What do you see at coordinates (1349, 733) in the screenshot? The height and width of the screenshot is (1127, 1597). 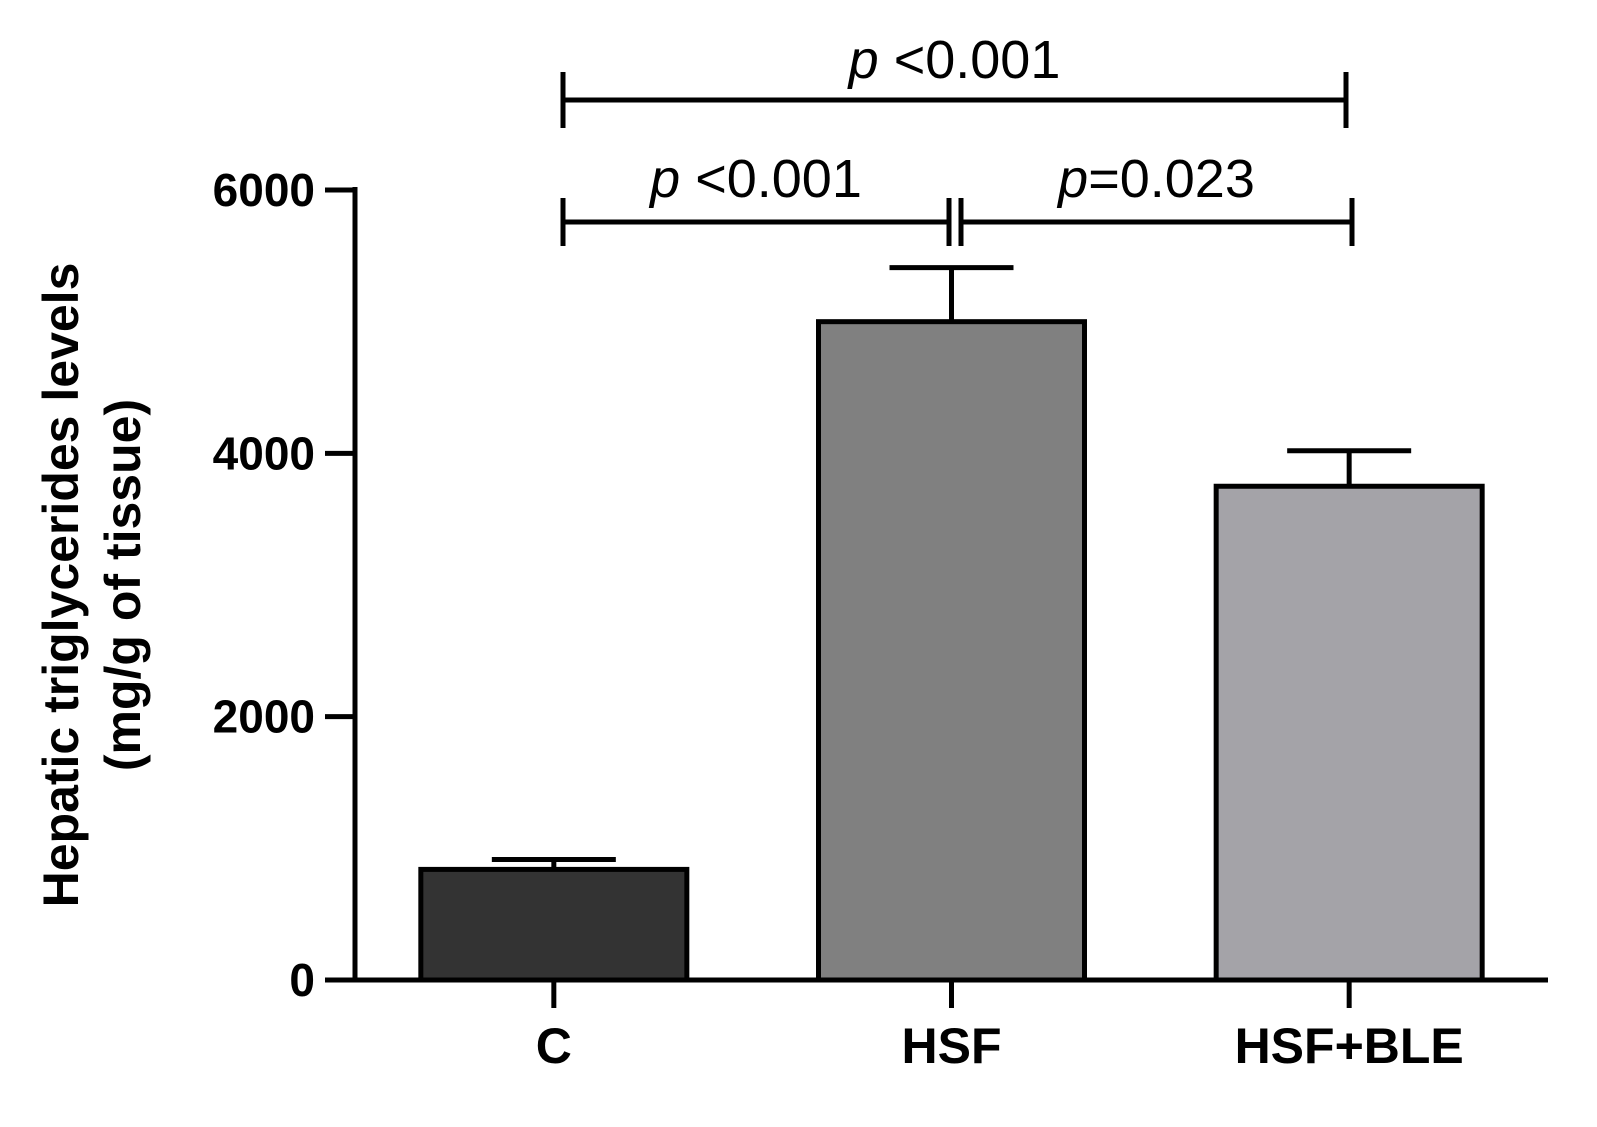 I see `bar-hsf-ble` at bounding box center [1349, 733].